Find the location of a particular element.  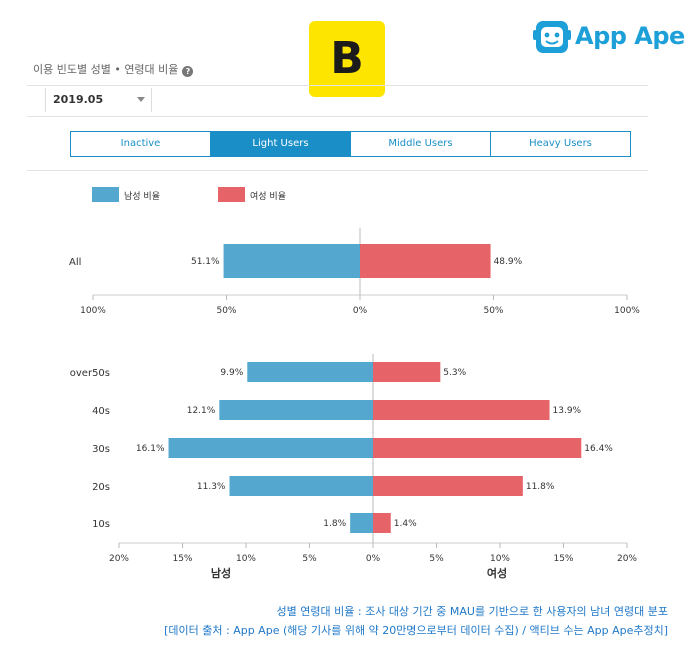

category-label: All is located at coordinates (75, 262).